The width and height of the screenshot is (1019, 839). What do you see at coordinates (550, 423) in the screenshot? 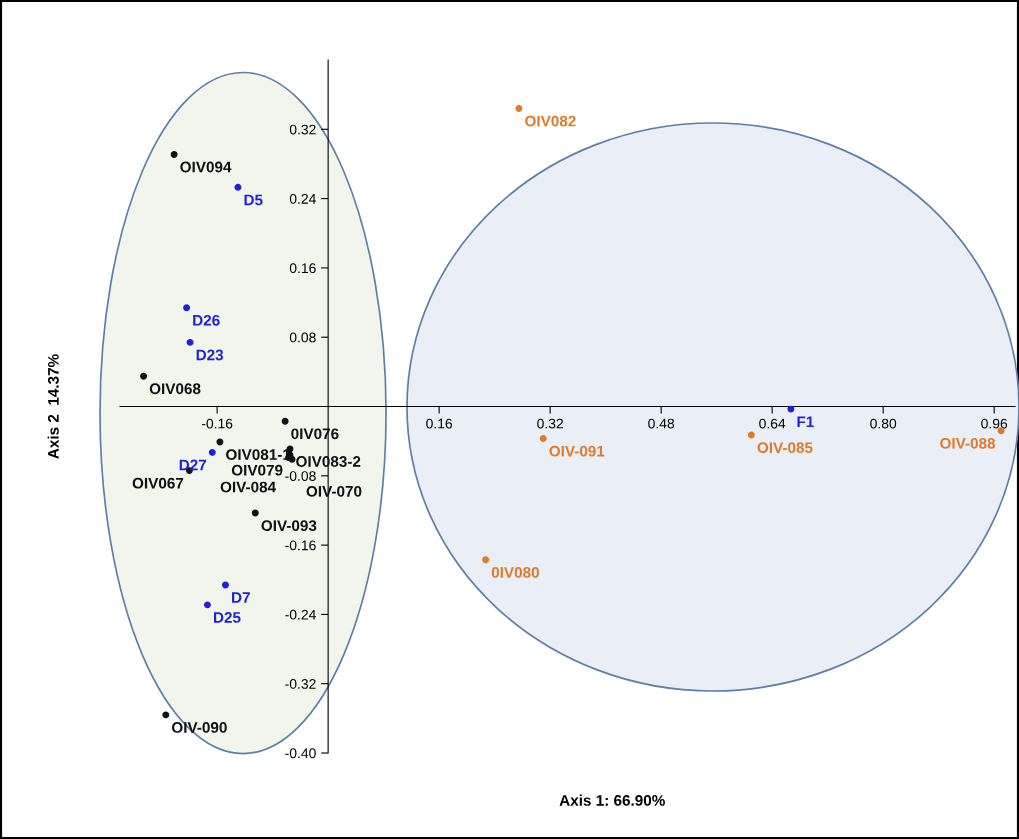
I see `x-tick-label: 0.32` at bounding box center [550, 423].